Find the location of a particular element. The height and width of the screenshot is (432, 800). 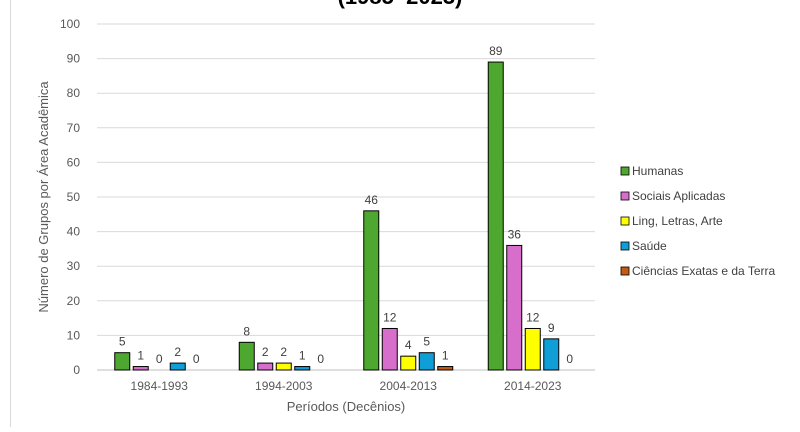

x-tick-label: 1984-1993 is located at coordinates (160, 386).